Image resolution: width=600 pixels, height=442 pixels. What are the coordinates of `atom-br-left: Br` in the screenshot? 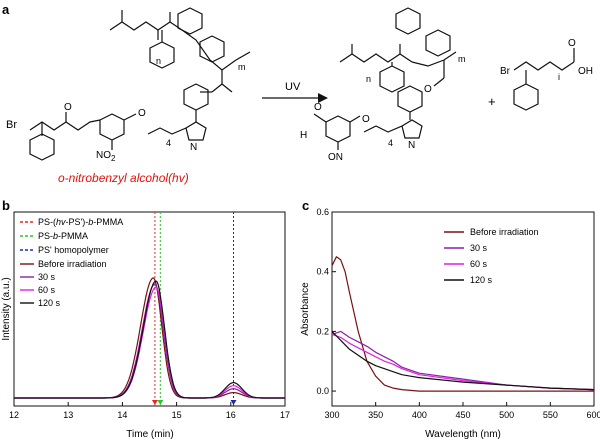 It's located at (11, 125).